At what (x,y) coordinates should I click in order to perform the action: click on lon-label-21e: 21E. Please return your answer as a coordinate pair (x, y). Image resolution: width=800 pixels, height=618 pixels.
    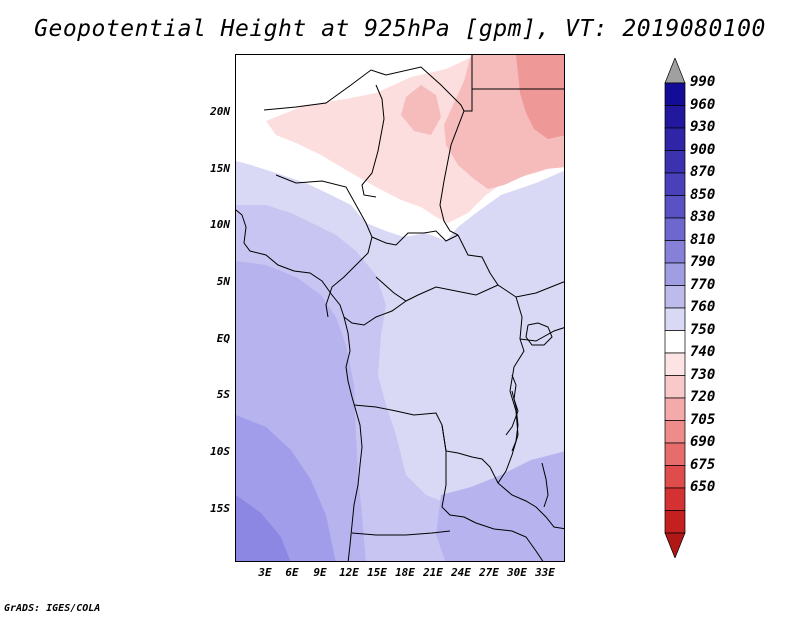
    Looking at the image, I should click on (433, 572).